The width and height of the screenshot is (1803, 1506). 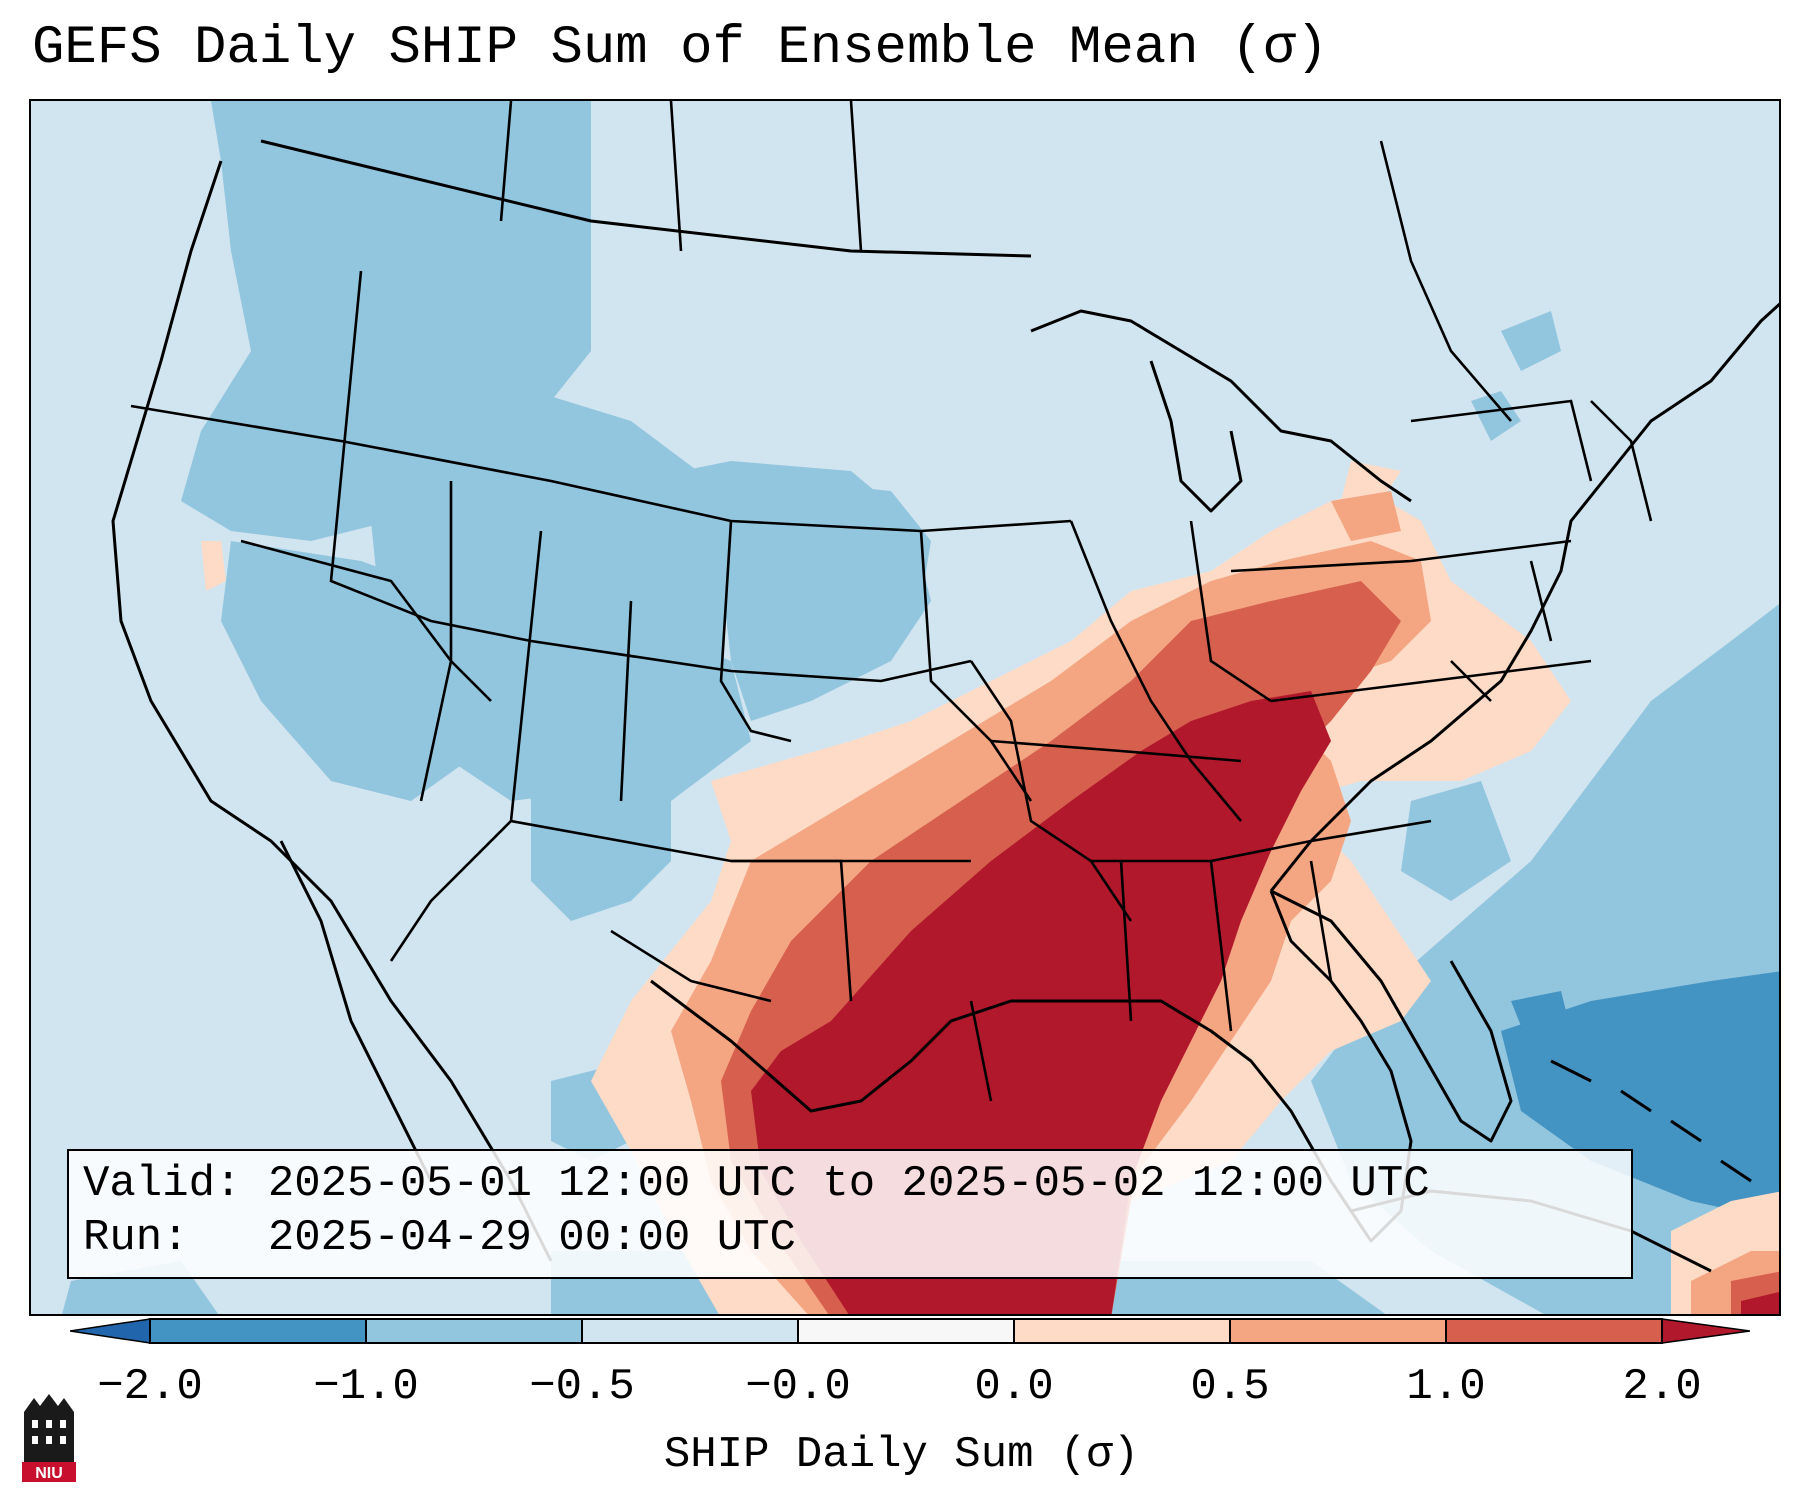 What do you see at coordinates (850, 1238) in the screenshot?
I see `run-row: Run: 2025-04-29 00:00 UTC` at bounding box center [850, 1238].